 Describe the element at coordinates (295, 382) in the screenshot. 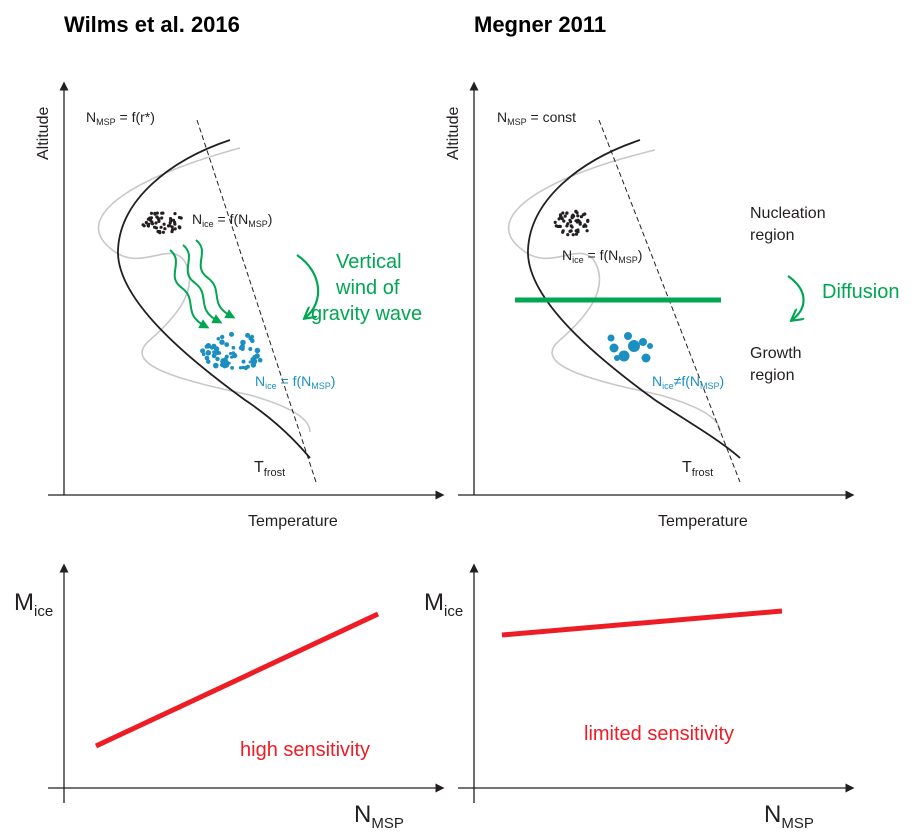

I see `nice-label-lower: Nice = f(NMSP)` at that location.